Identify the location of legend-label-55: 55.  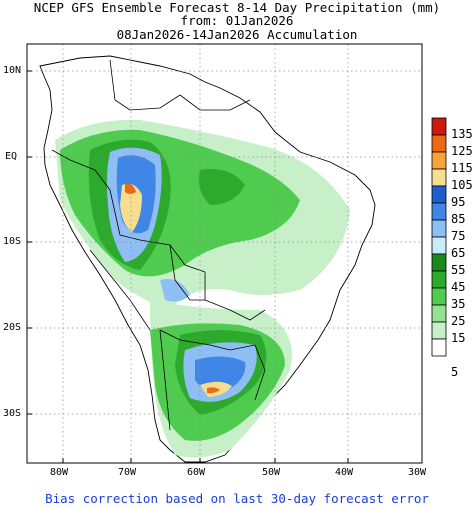
(458, 270).